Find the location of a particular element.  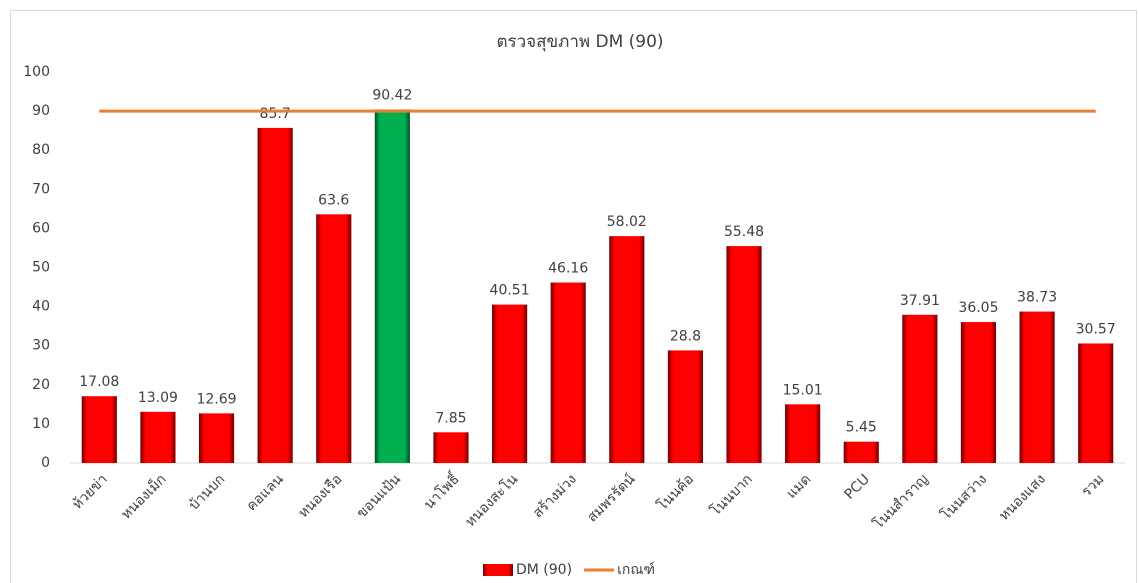

data-label: 90.42 is located at coordinates (392, 95).